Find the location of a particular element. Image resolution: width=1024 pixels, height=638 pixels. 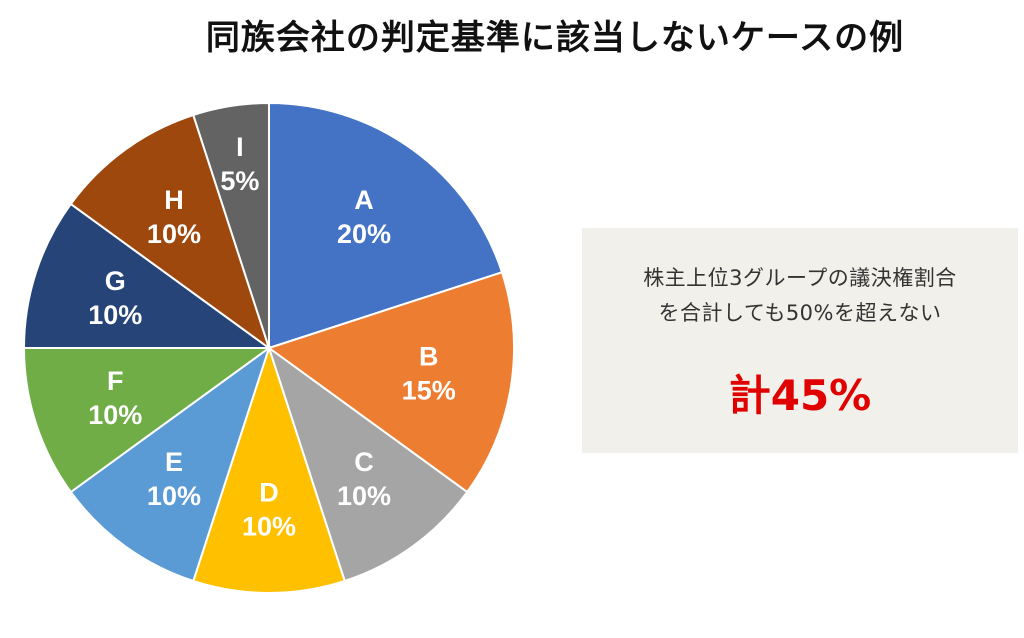

pie-slice-c is located at coordinates (368, 464).